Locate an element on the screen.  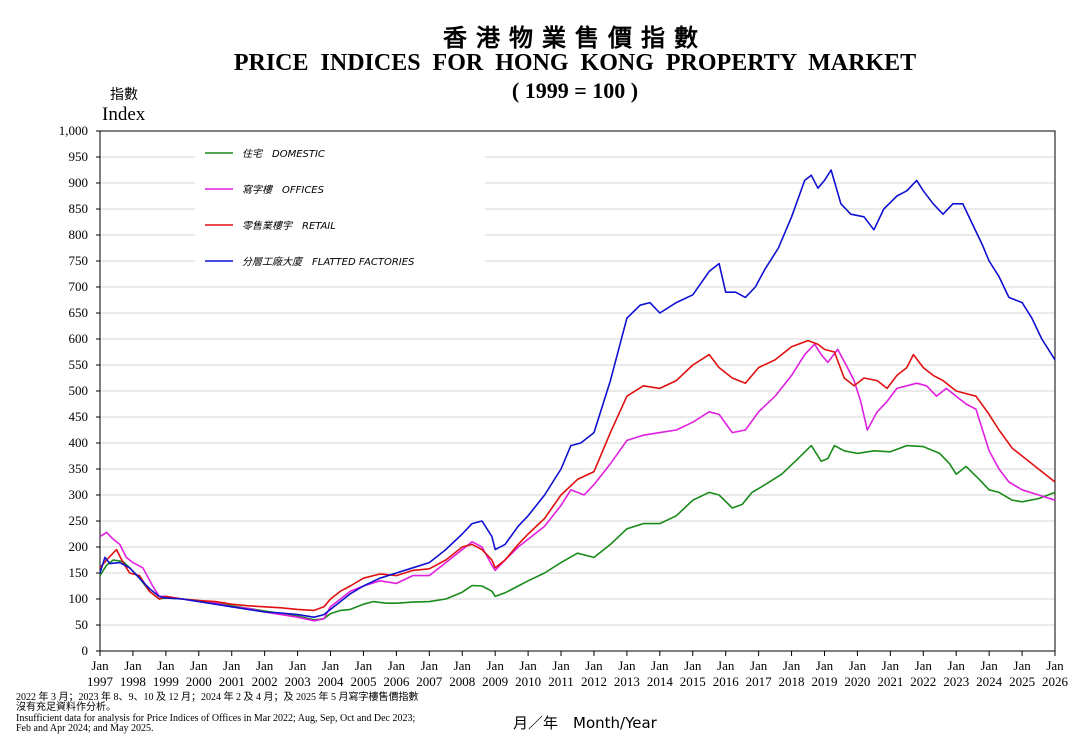
y-axis-label-english: Index is located at coordinates (124, 114).